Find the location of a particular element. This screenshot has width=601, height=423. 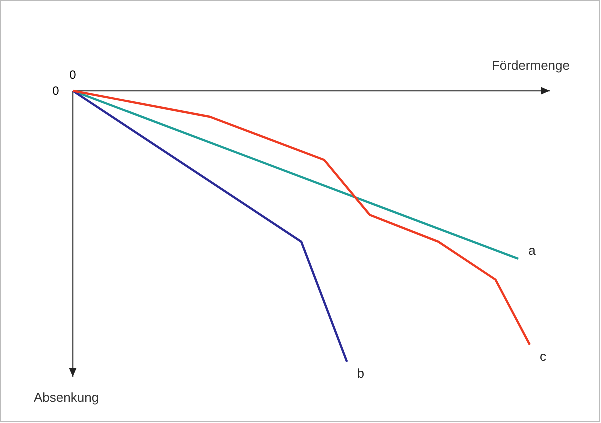

series-label: a is located at coordinates (532, 250).